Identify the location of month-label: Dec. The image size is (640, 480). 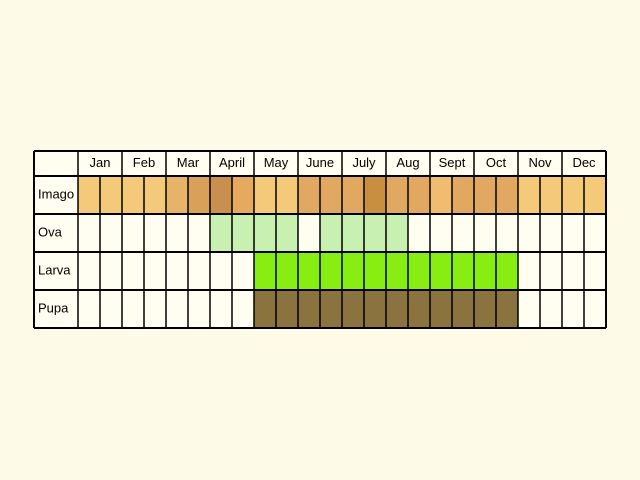
(584, 162).